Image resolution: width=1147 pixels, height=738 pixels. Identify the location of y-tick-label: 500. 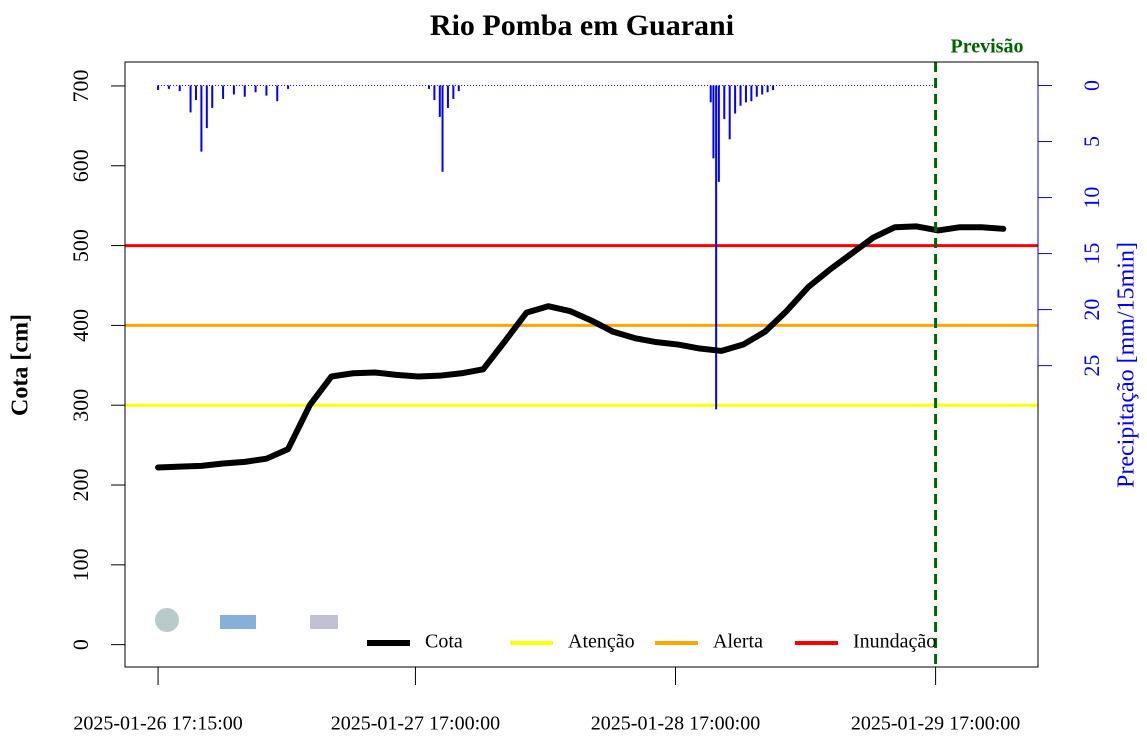
(80, 245).